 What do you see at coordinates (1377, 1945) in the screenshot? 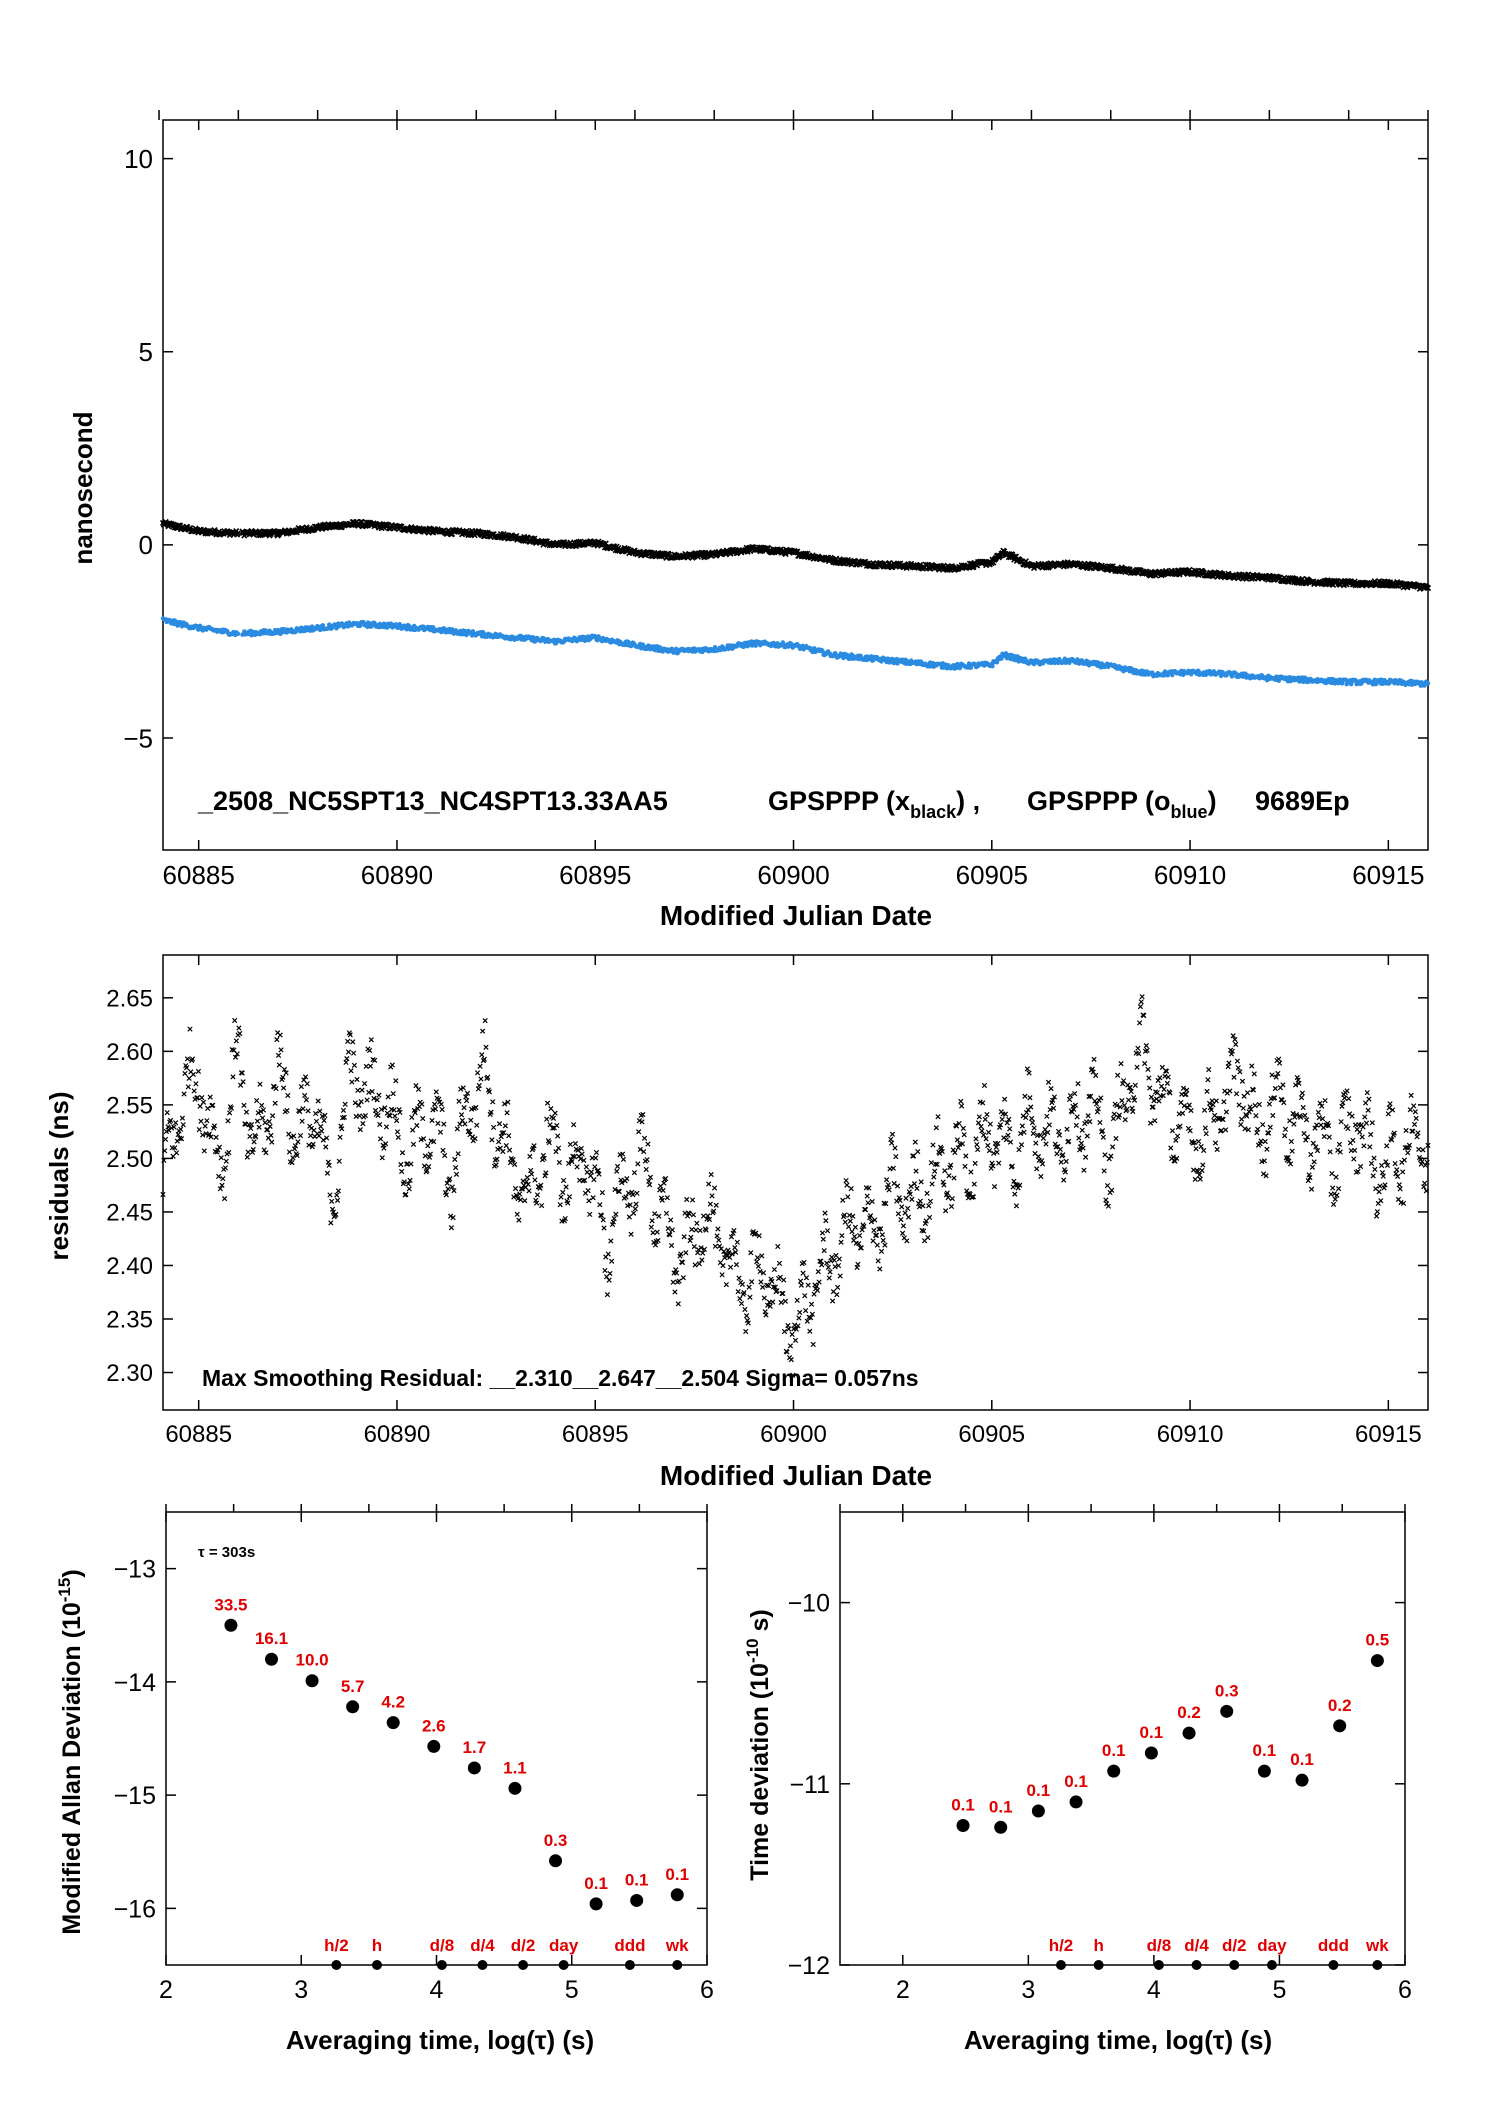
I see `interval-marker-label: wk` at bounding box center [1377, 1945].